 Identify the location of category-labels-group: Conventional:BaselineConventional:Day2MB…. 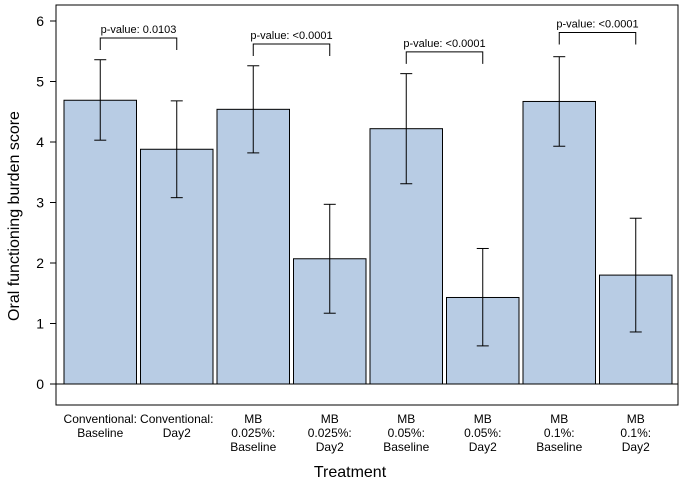
(358, 433).